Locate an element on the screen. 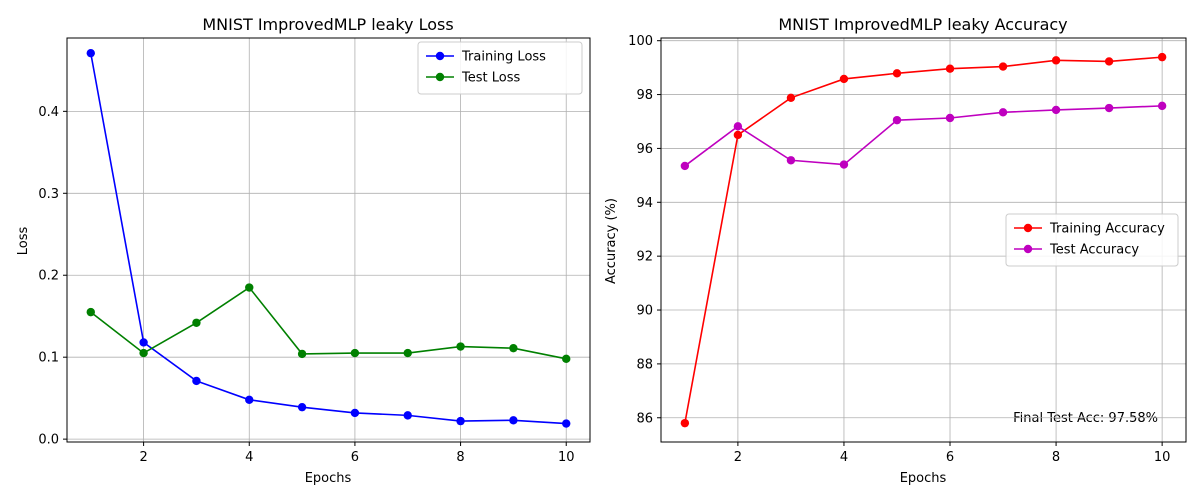 Image resolution: width=1200 pixels, height=500 pixels. accuracy-y-tick-label: 86 is located at coordinates (644, 418).